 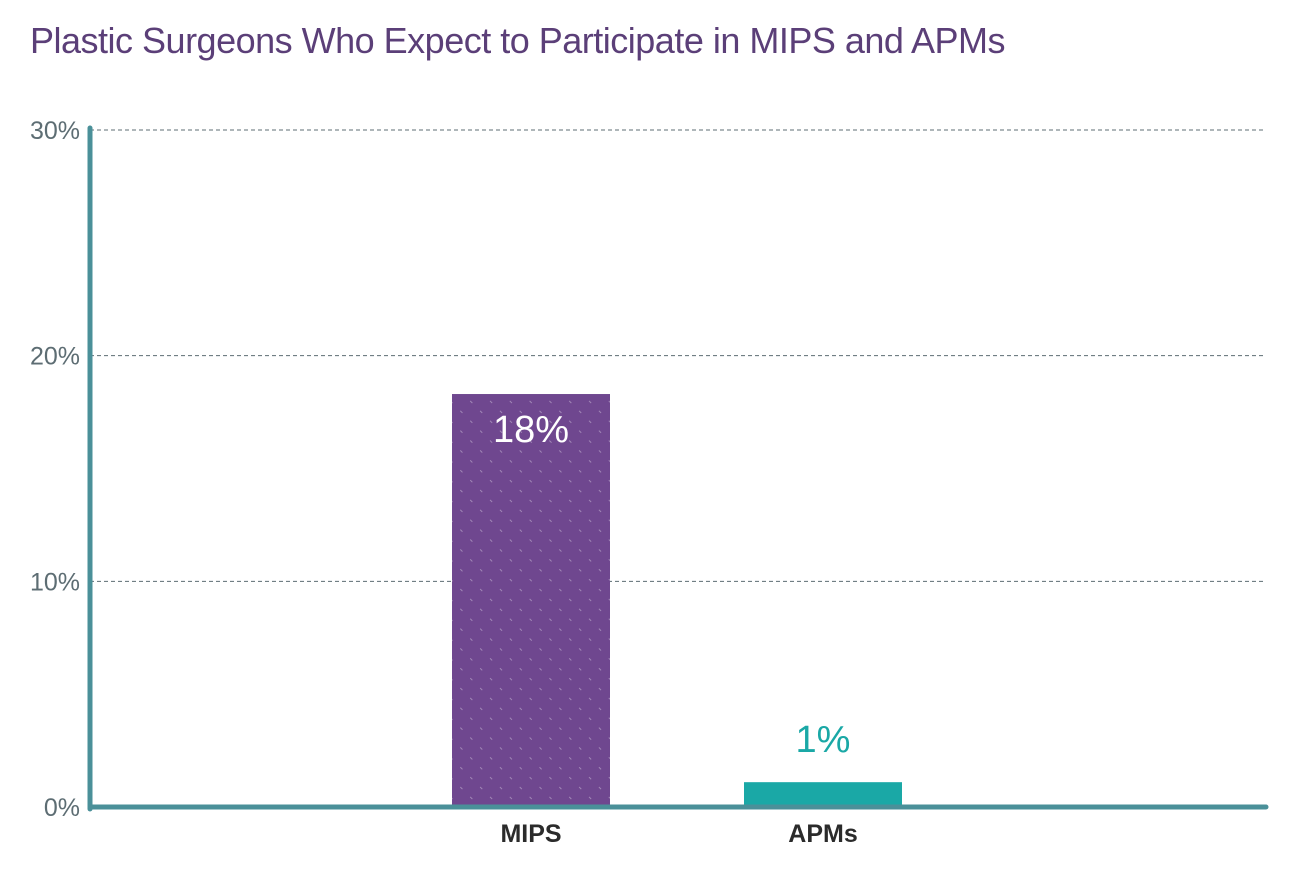 I want to click on y-tick-label: 30%, so click(x=55, y=131).